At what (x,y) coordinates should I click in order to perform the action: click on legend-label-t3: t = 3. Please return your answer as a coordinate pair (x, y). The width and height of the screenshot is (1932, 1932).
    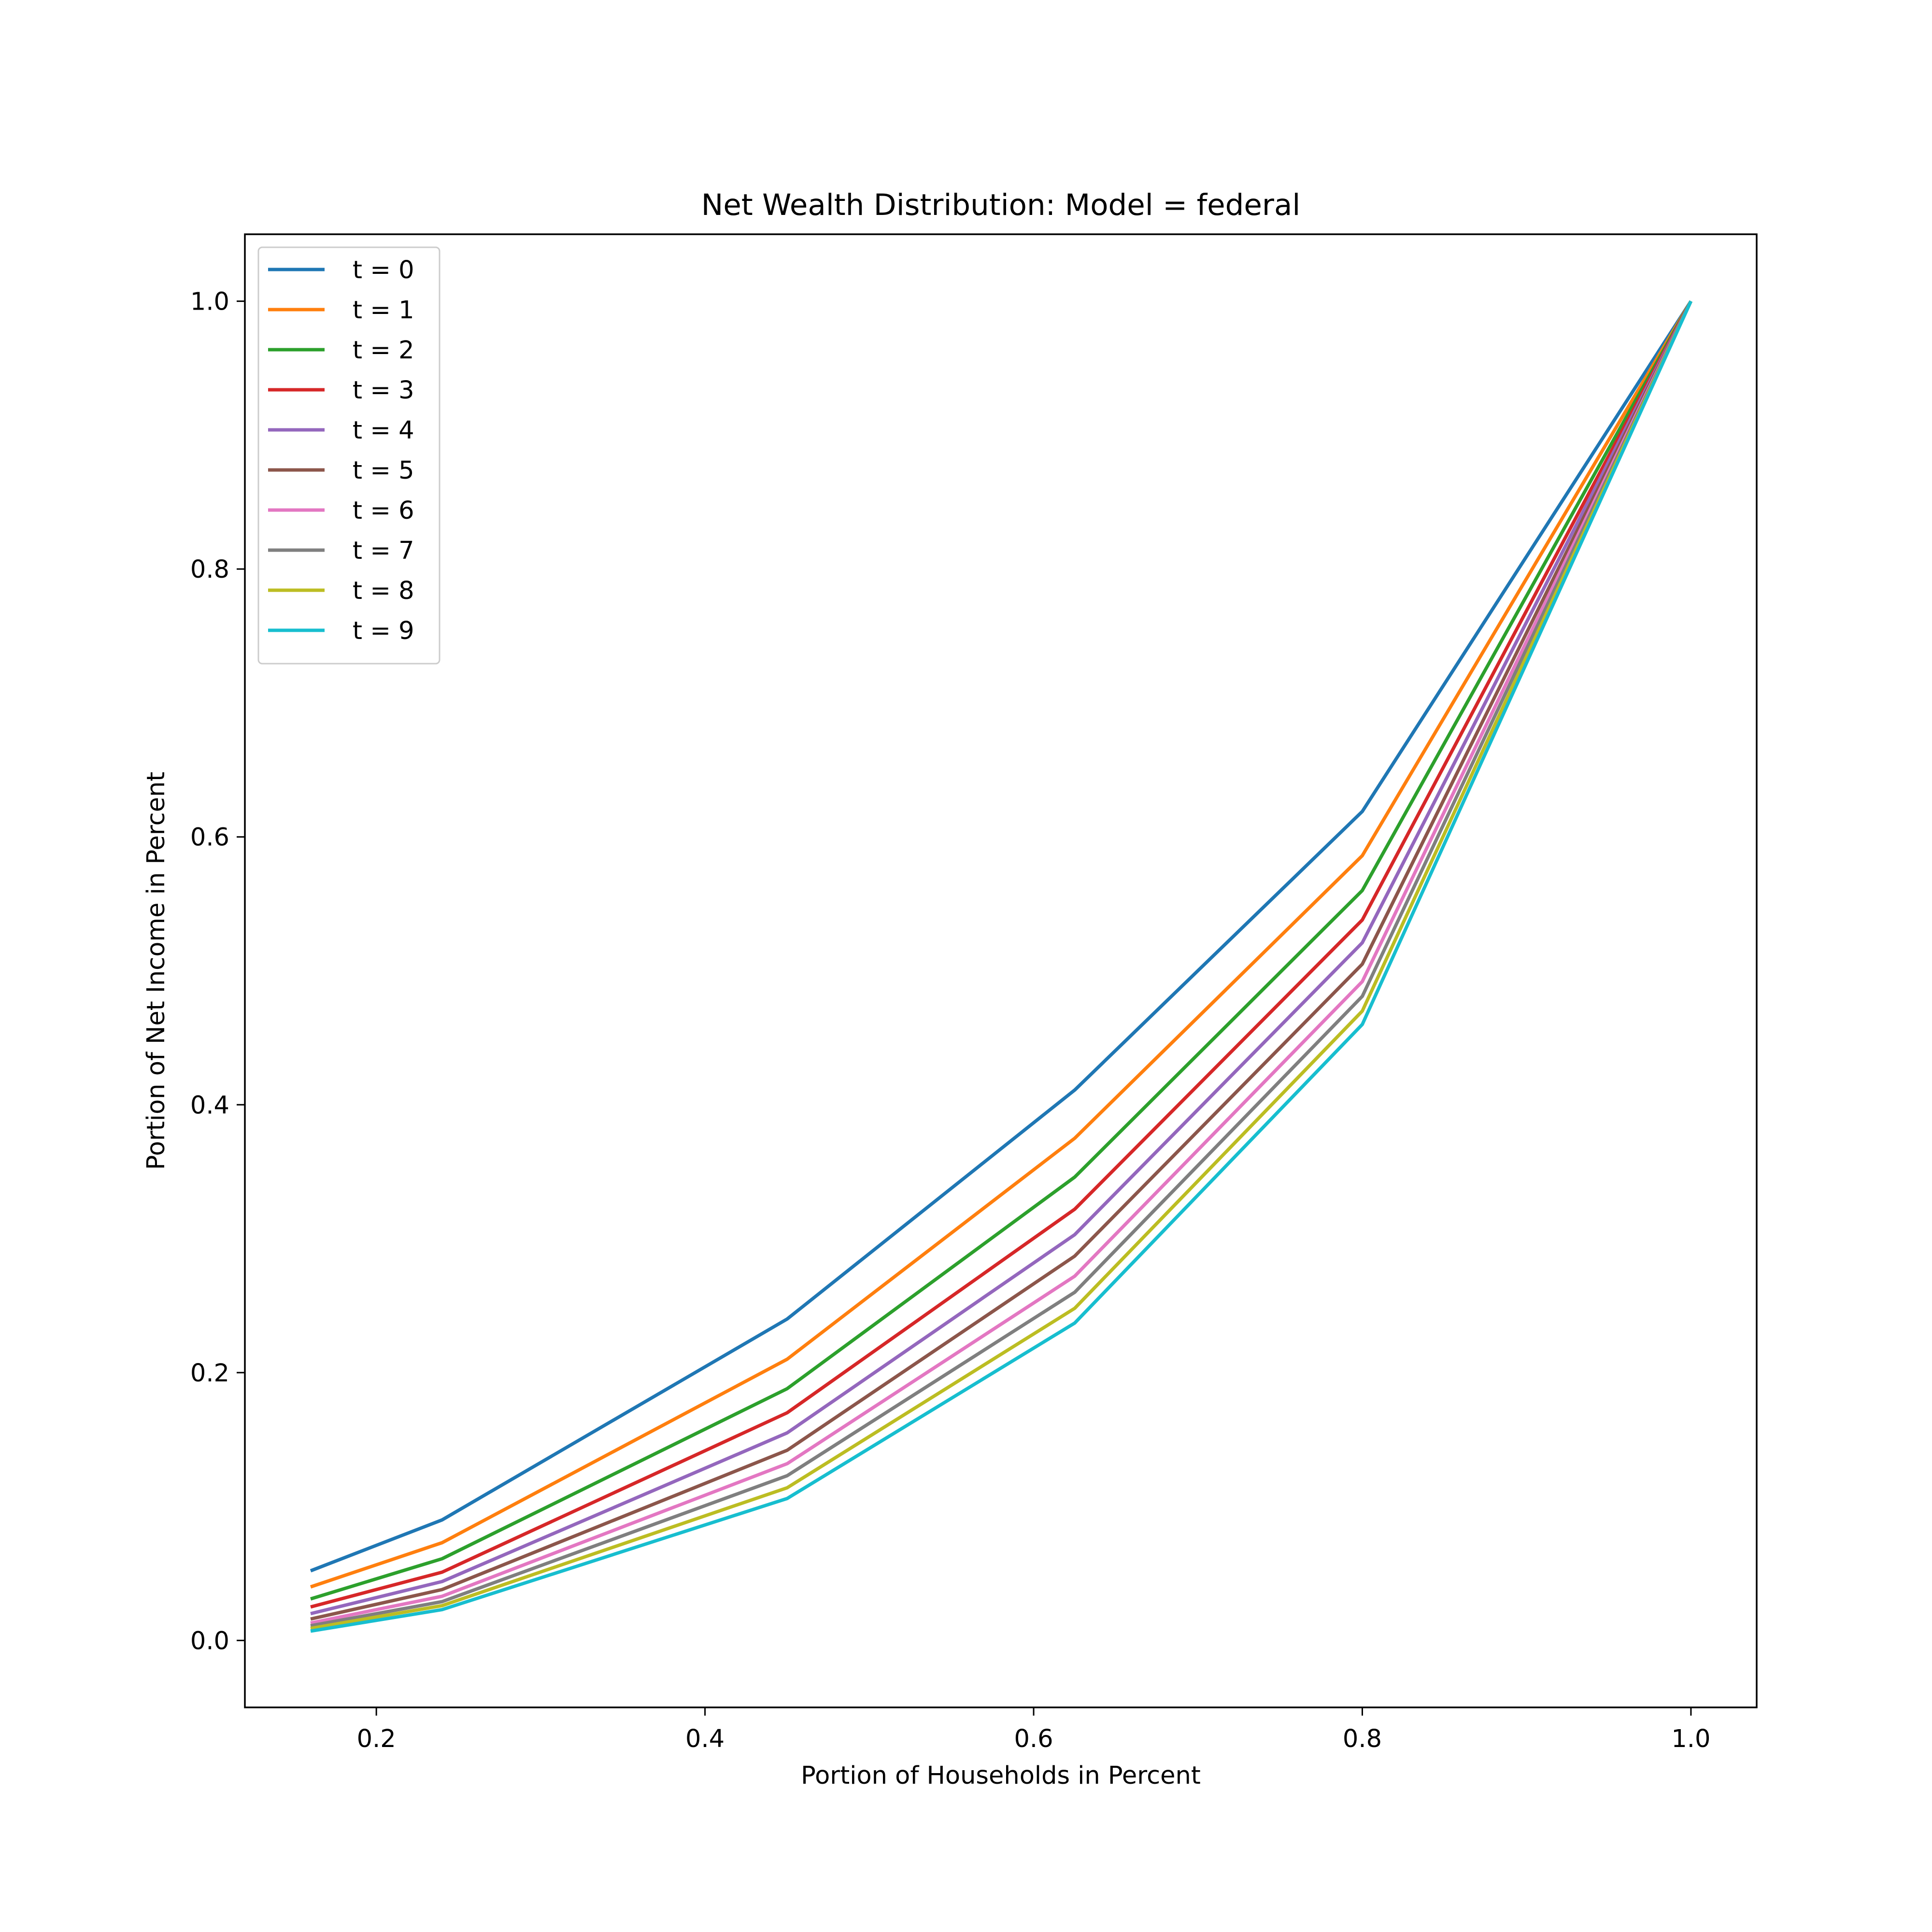
    Looking at the image, I should click on (383, 390).